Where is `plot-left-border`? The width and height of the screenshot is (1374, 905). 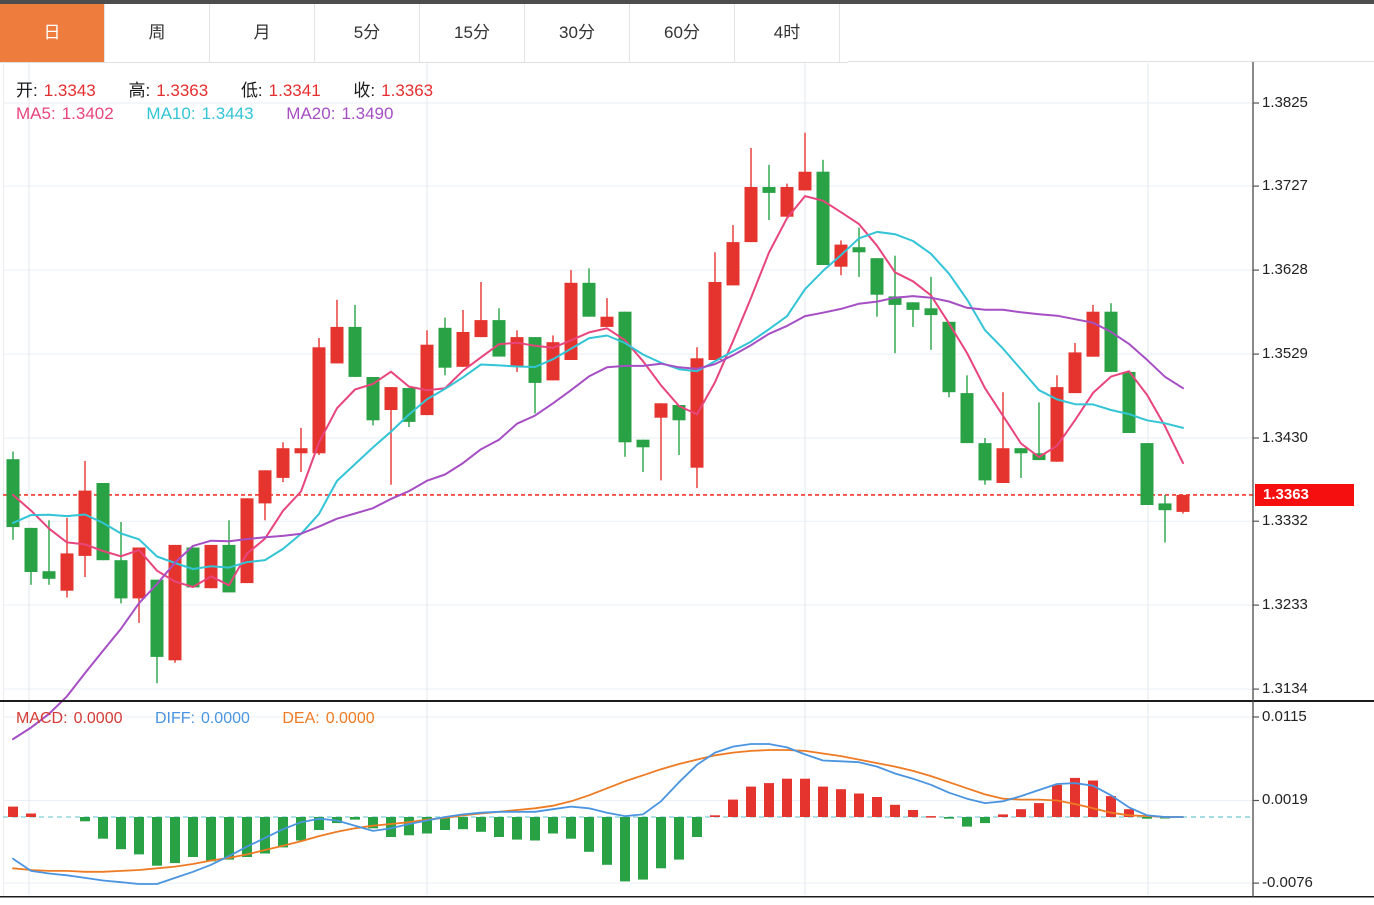
plot-left-border is located at coordinates (3, 479).